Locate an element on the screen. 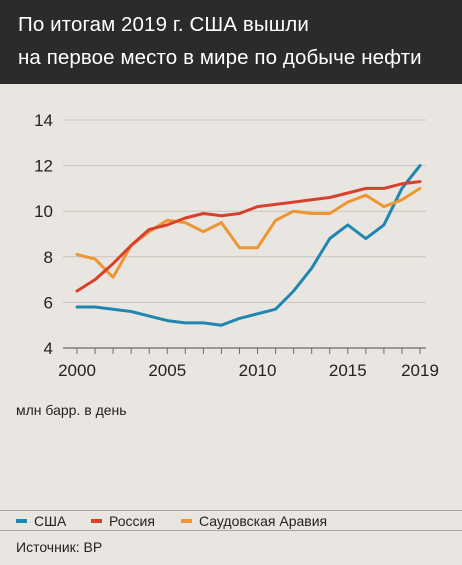 Image resolution: width=462 pixels, height=565 pixels. x-tick-labels: 2000 2005 2010 2015 2019 is located at coordinates (248, 370).